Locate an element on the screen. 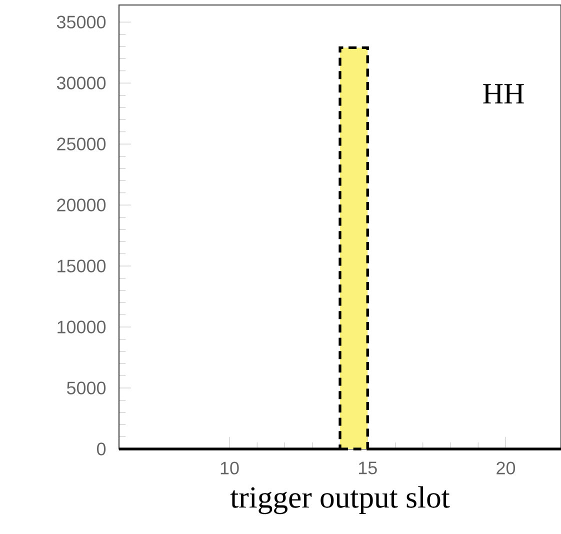 This screenshot has height=534, width=561. y-tick-label: 10000 is located at coordinates (82, 327).